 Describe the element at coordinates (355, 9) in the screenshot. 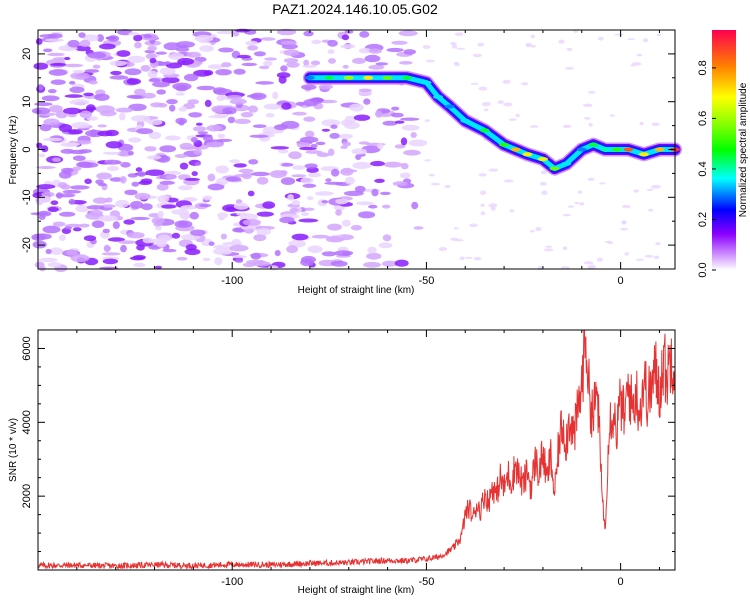

I see `figure-title: PAZ1.2024.146.10.05.G02` at that location.